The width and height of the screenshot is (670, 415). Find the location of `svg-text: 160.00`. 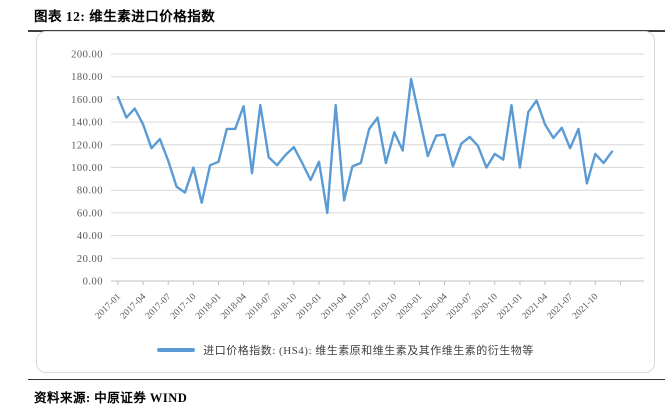

svg-text: 160.00 is located at coordinates (87, 100).